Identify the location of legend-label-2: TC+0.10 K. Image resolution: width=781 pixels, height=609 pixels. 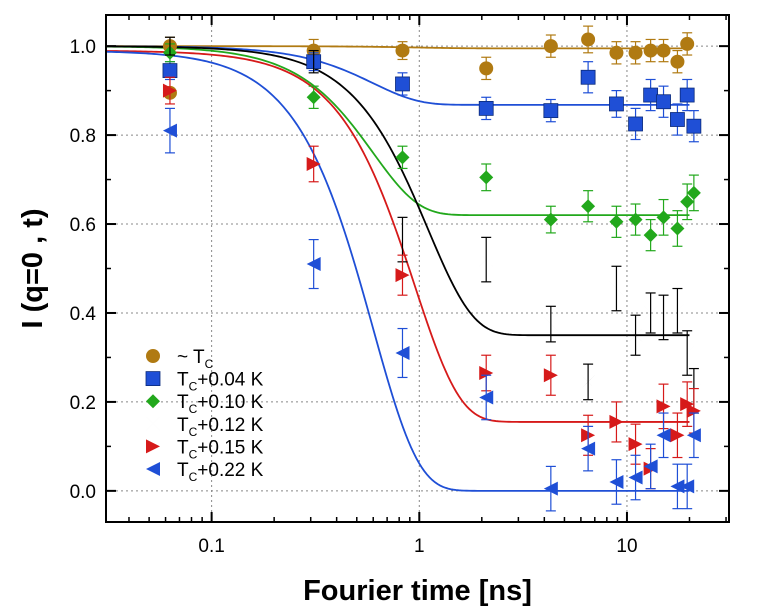
(220, 404).